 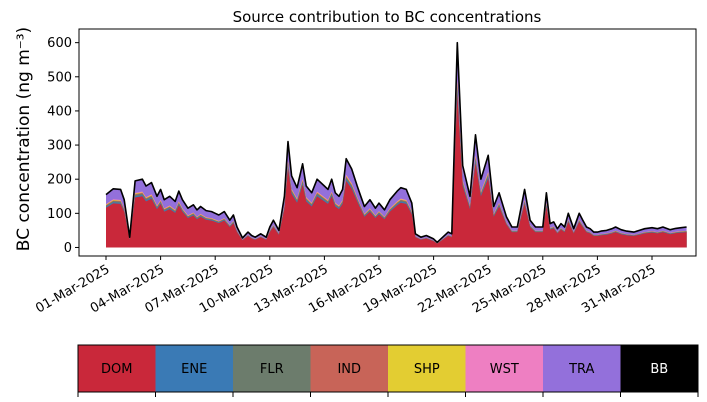 I want to click on legend-swatch-shp, so click(x=427, y=368).